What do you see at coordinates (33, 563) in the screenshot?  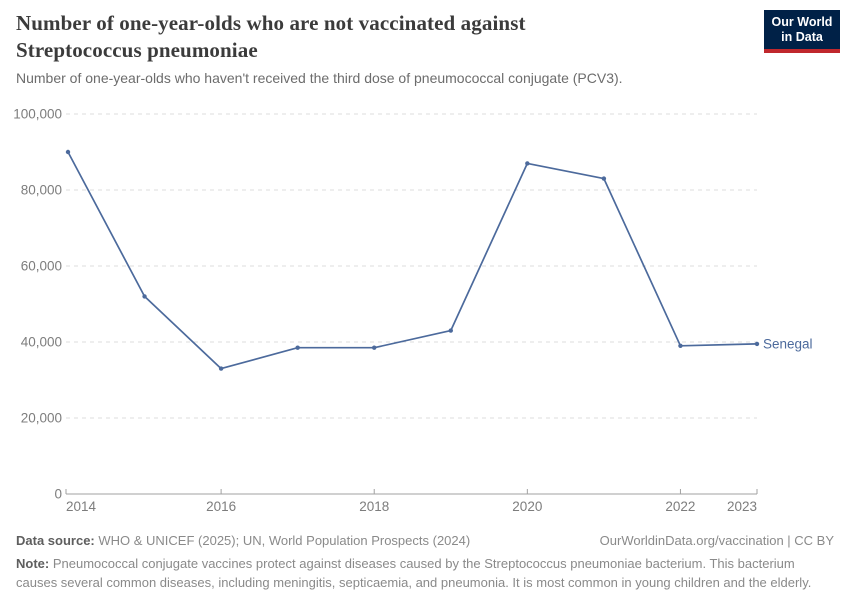 I see `footer-note-label: Note:` at bounding box center [33, 563].